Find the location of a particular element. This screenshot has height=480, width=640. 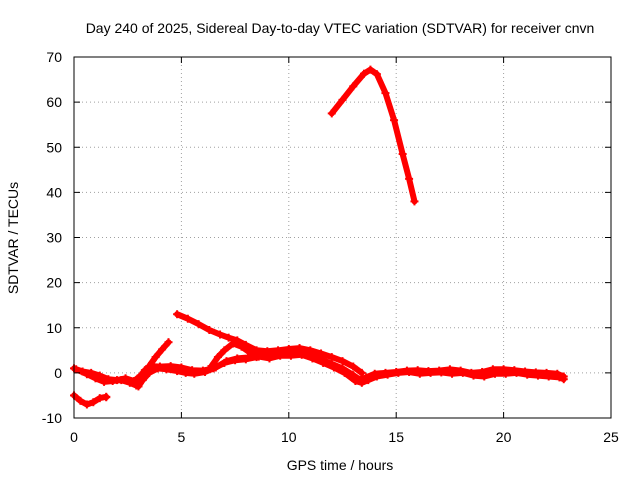

y-tick-label: 50 is located at coordinates (54, 147).